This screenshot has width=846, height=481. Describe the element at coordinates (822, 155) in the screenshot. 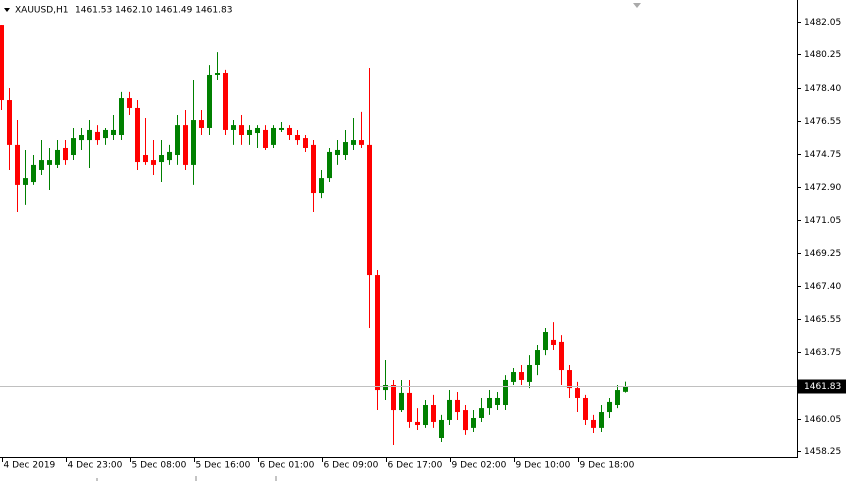

I see `y-tick-label: 1474.75` at that location.